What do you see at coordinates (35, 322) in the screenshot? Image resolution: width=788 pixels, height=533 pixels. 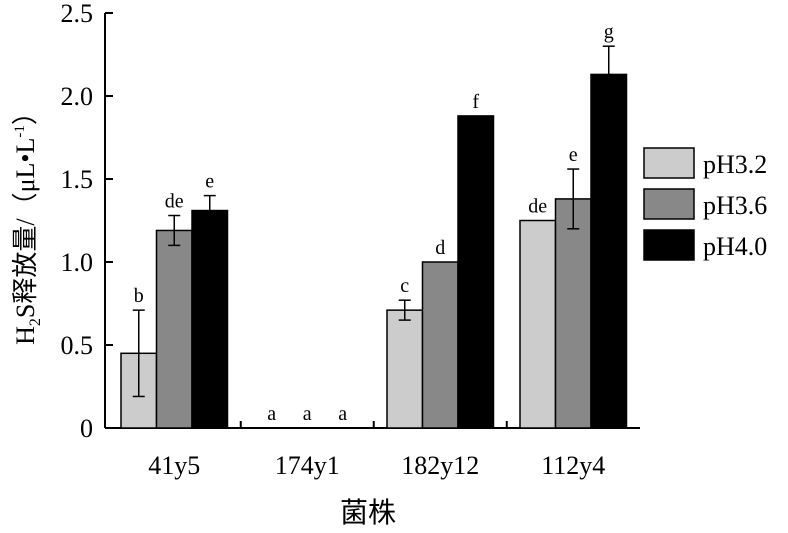 I see `y-axis-title-sub: 2` at bounding box center [35, 322].